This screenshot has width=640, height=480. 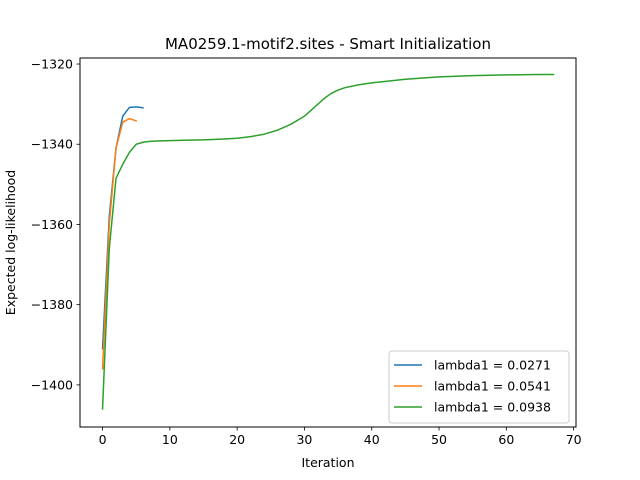 What do you see at coordinates (492, 407) in the screenshot?
I see `legend-label-3: lambda1 = 0.0938` at bounding box center [492, 407].